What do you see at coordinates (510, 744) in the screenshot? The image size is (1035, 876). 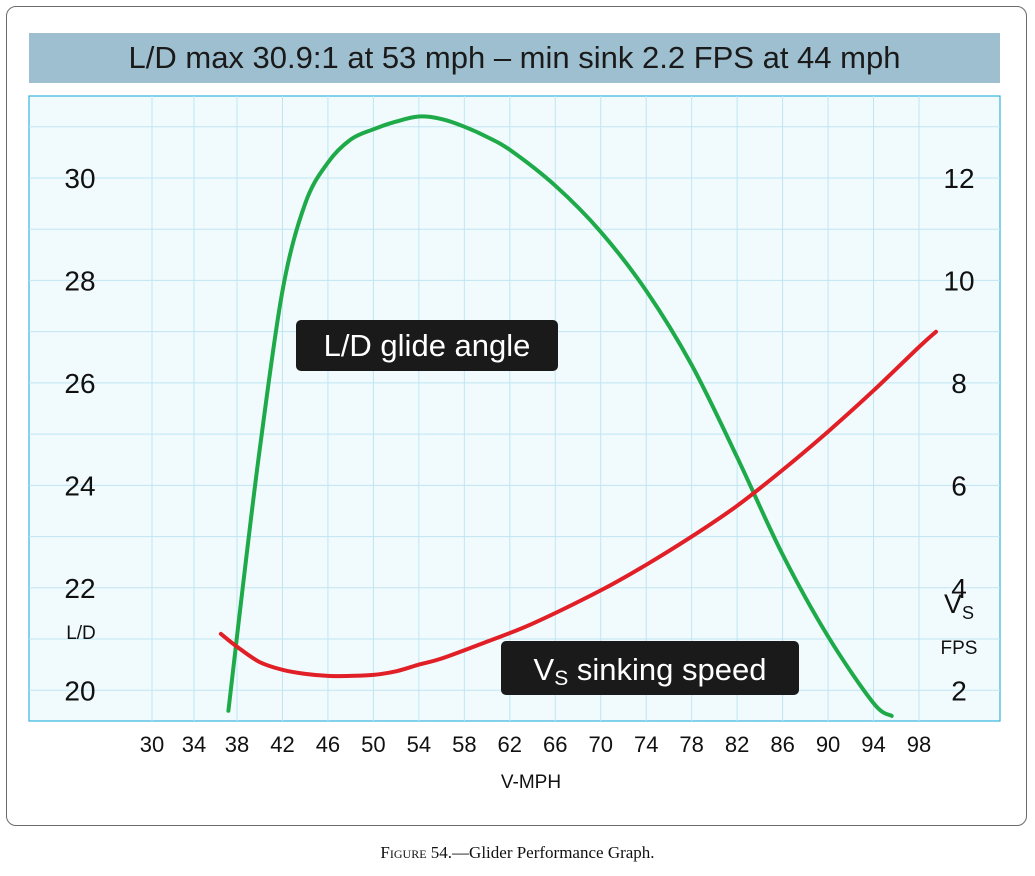 I see `x-tick-label: 62` at bounding box center [510, 744].